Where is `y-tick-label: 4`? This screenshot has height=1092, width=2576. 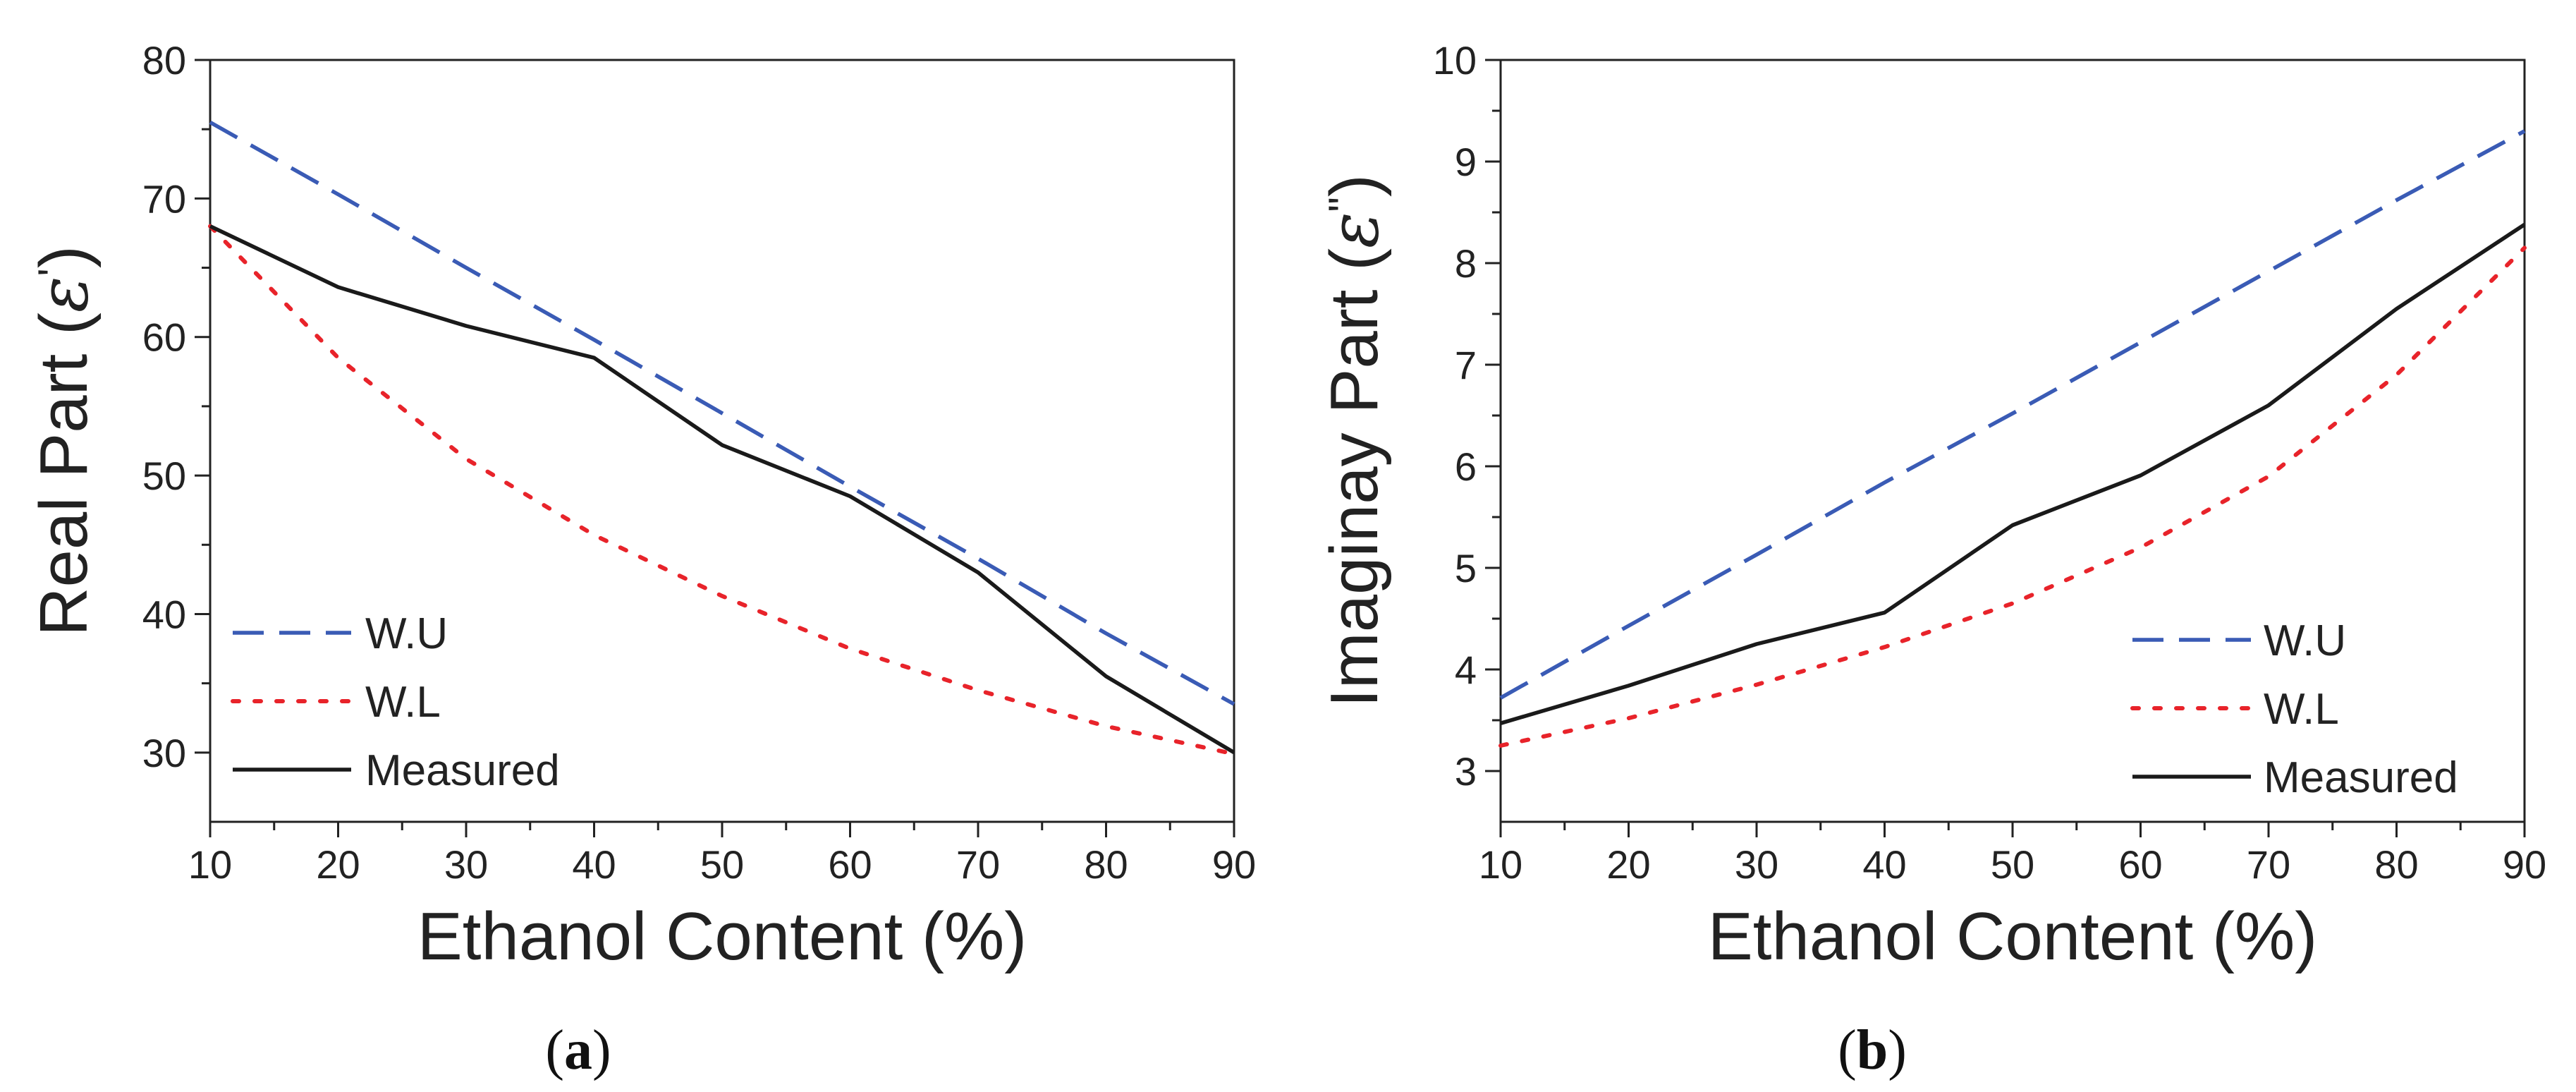
y-tick-label: 4 is located at coordinates (1466, 670).